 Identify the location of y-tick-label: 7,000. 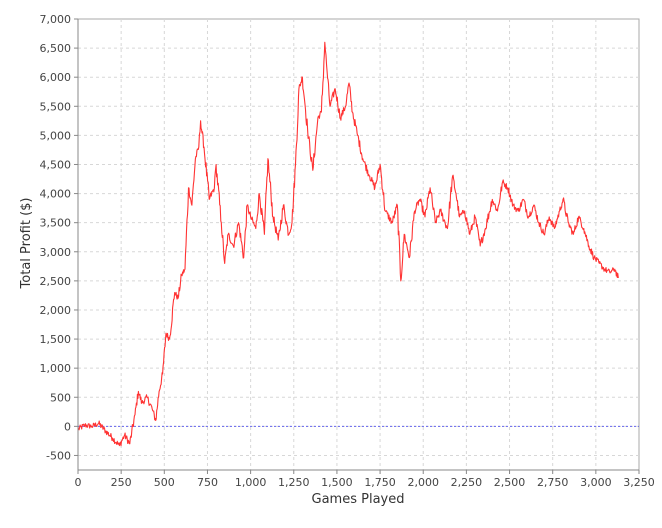
(56, 19).